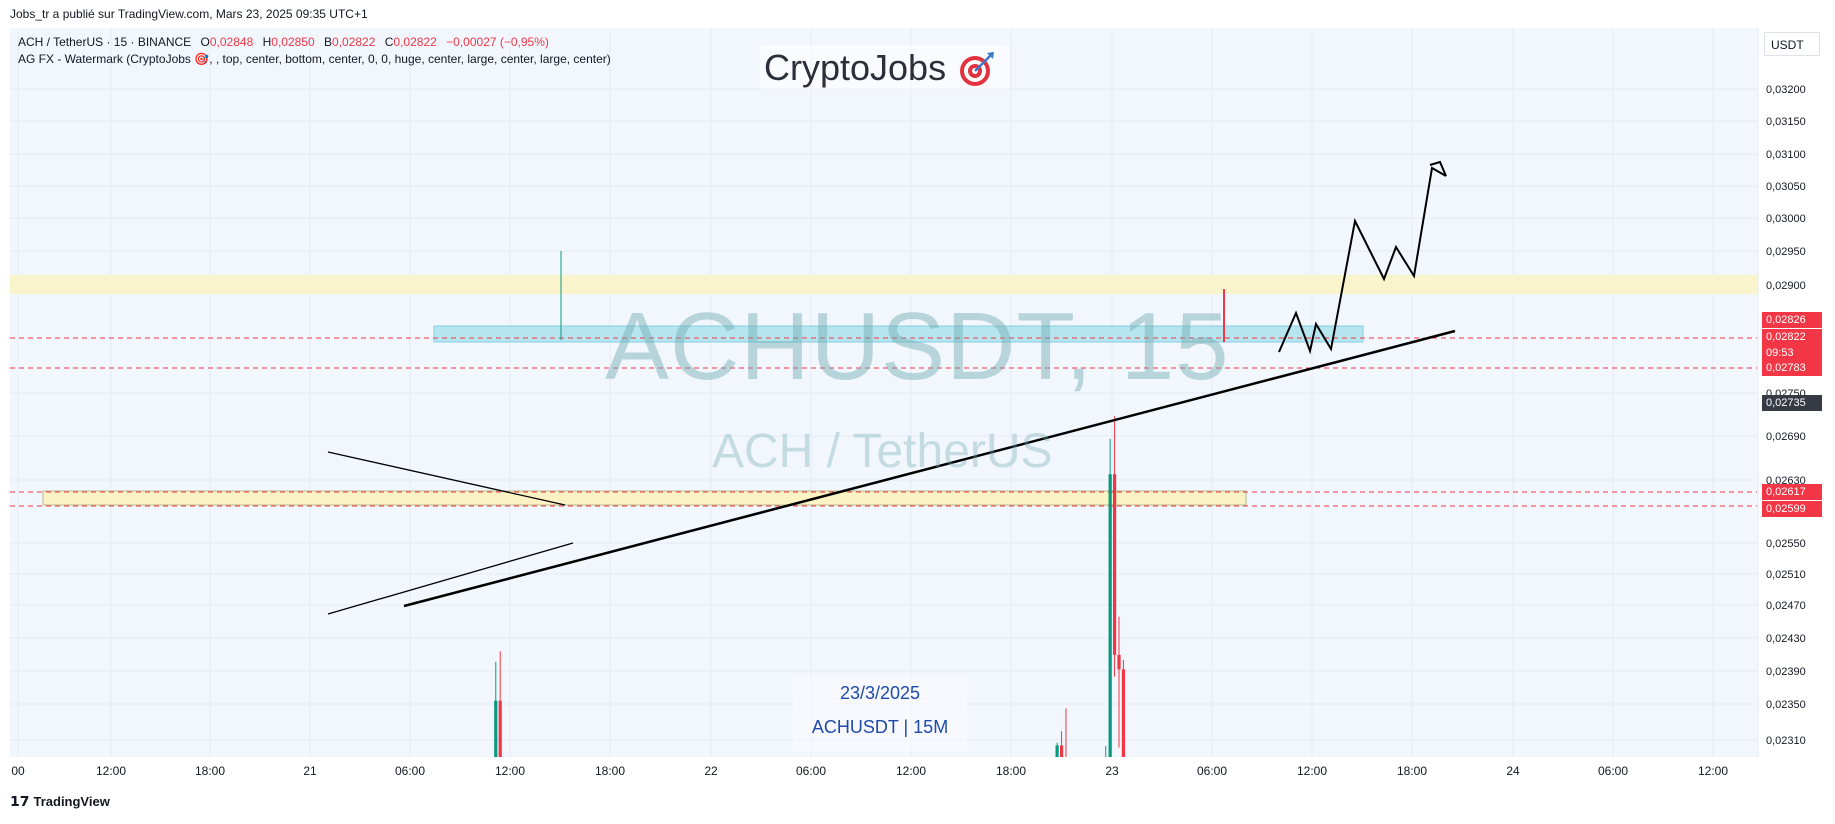  What do you see at coordinates (1792, 509) in the screenshot?
I see `price-tag-level-c: 0,02599` at bounding box center [1792, 509].